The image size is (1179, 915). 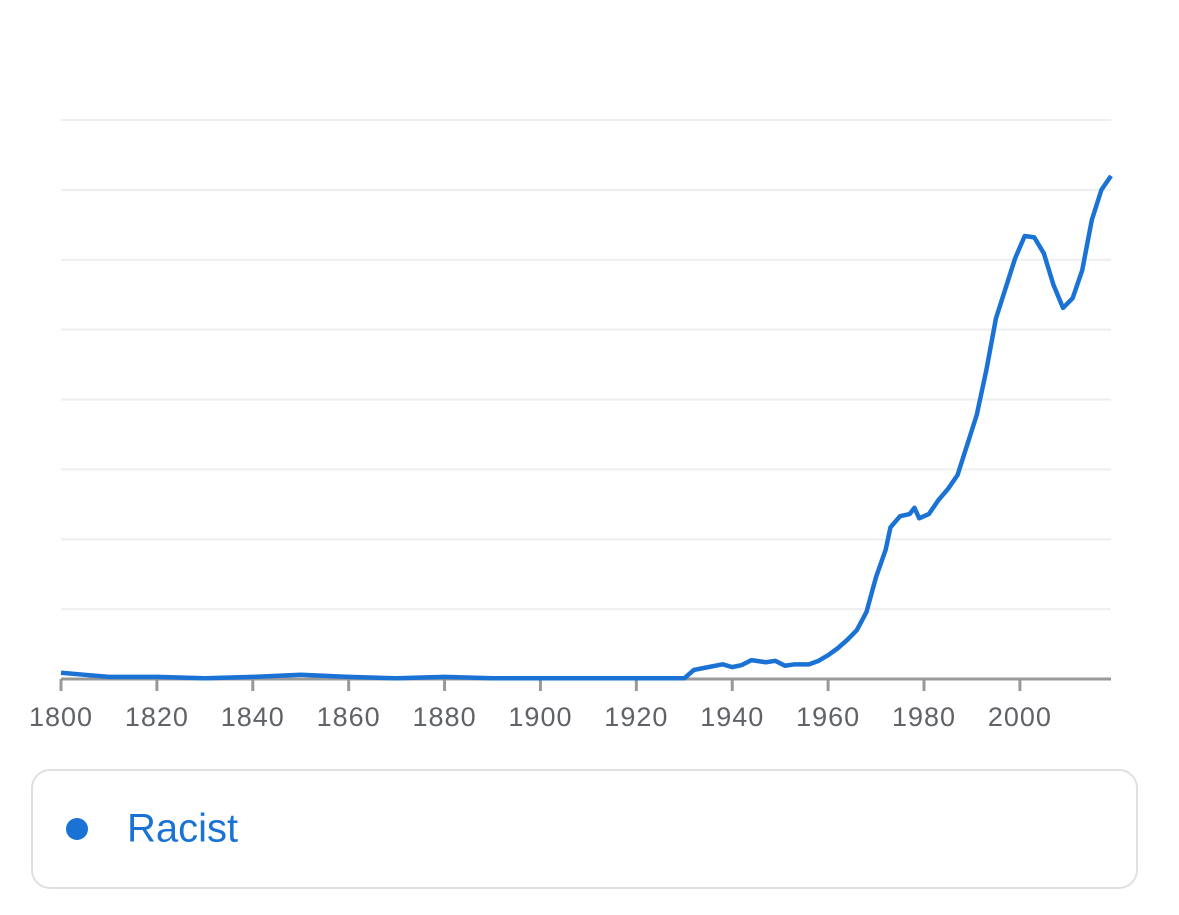 What do you see at coordinates (445, 717) in the screenshot?
I see `x-tick-label: 1880` at bounding box center [445, 717].